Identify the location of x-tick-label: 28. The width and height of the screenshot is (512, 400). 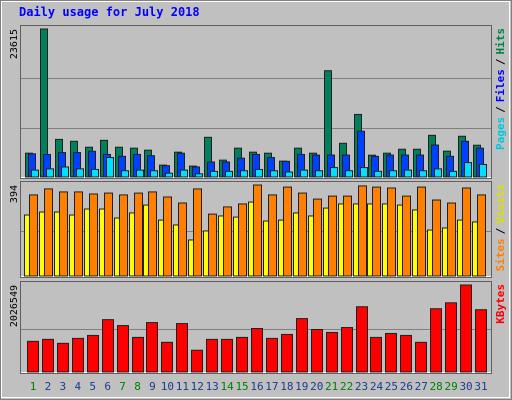
(436, 386).